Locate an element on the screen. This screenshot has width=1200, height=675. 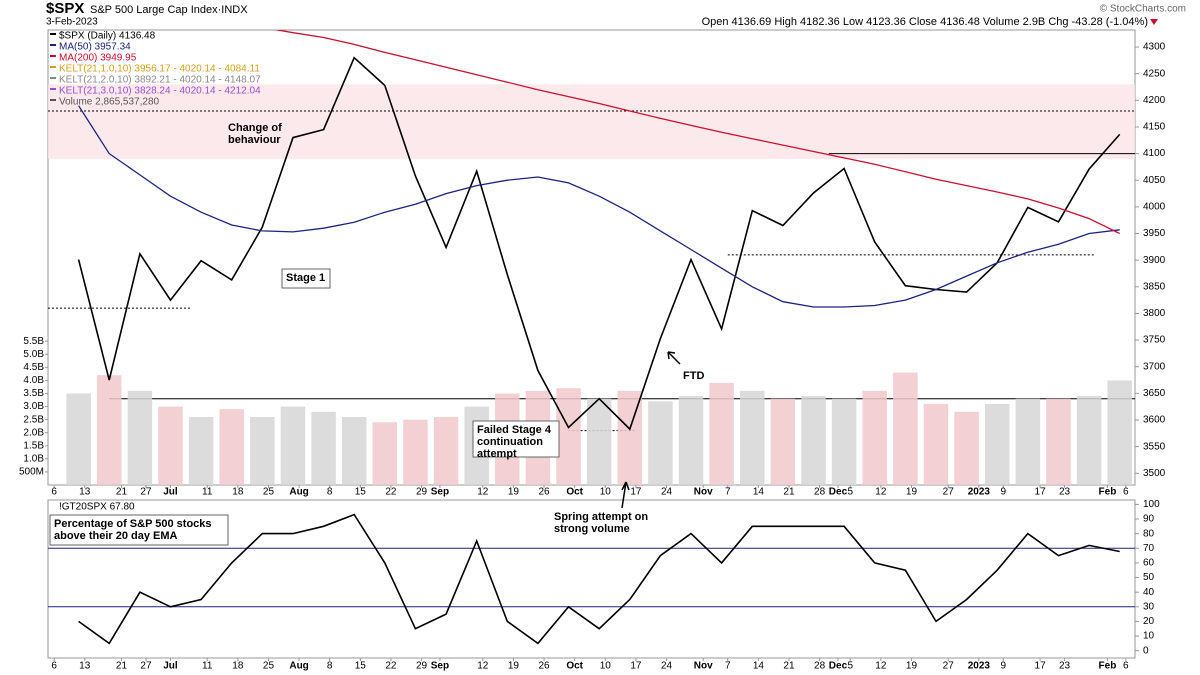
legend-entry: $SPX (Daily) 4136.48 is located at coordinates (107, 36).